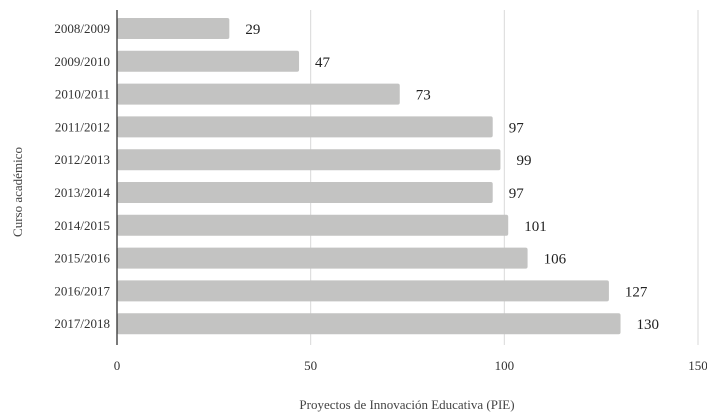 The image size is (707, 418). I want to click on bar-2009-2010, so click(208, 61).